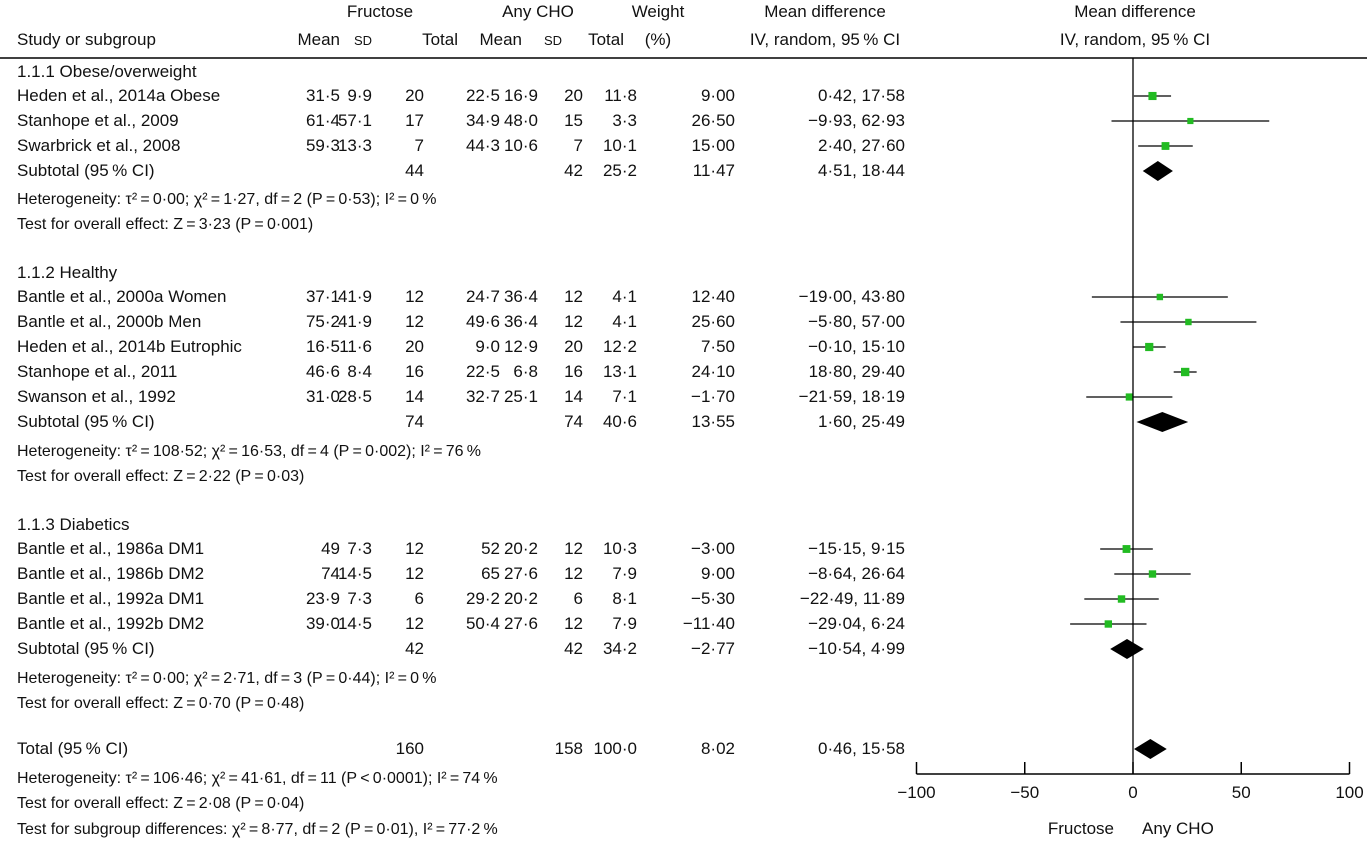 This screenshot has width=1367, height=843. I want to click on study-name: Swarbrick et al., 2008, so click(99, 145).